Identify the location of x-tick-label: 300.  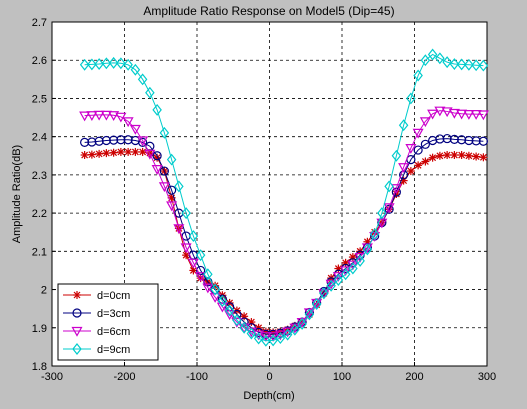
(487, 377).